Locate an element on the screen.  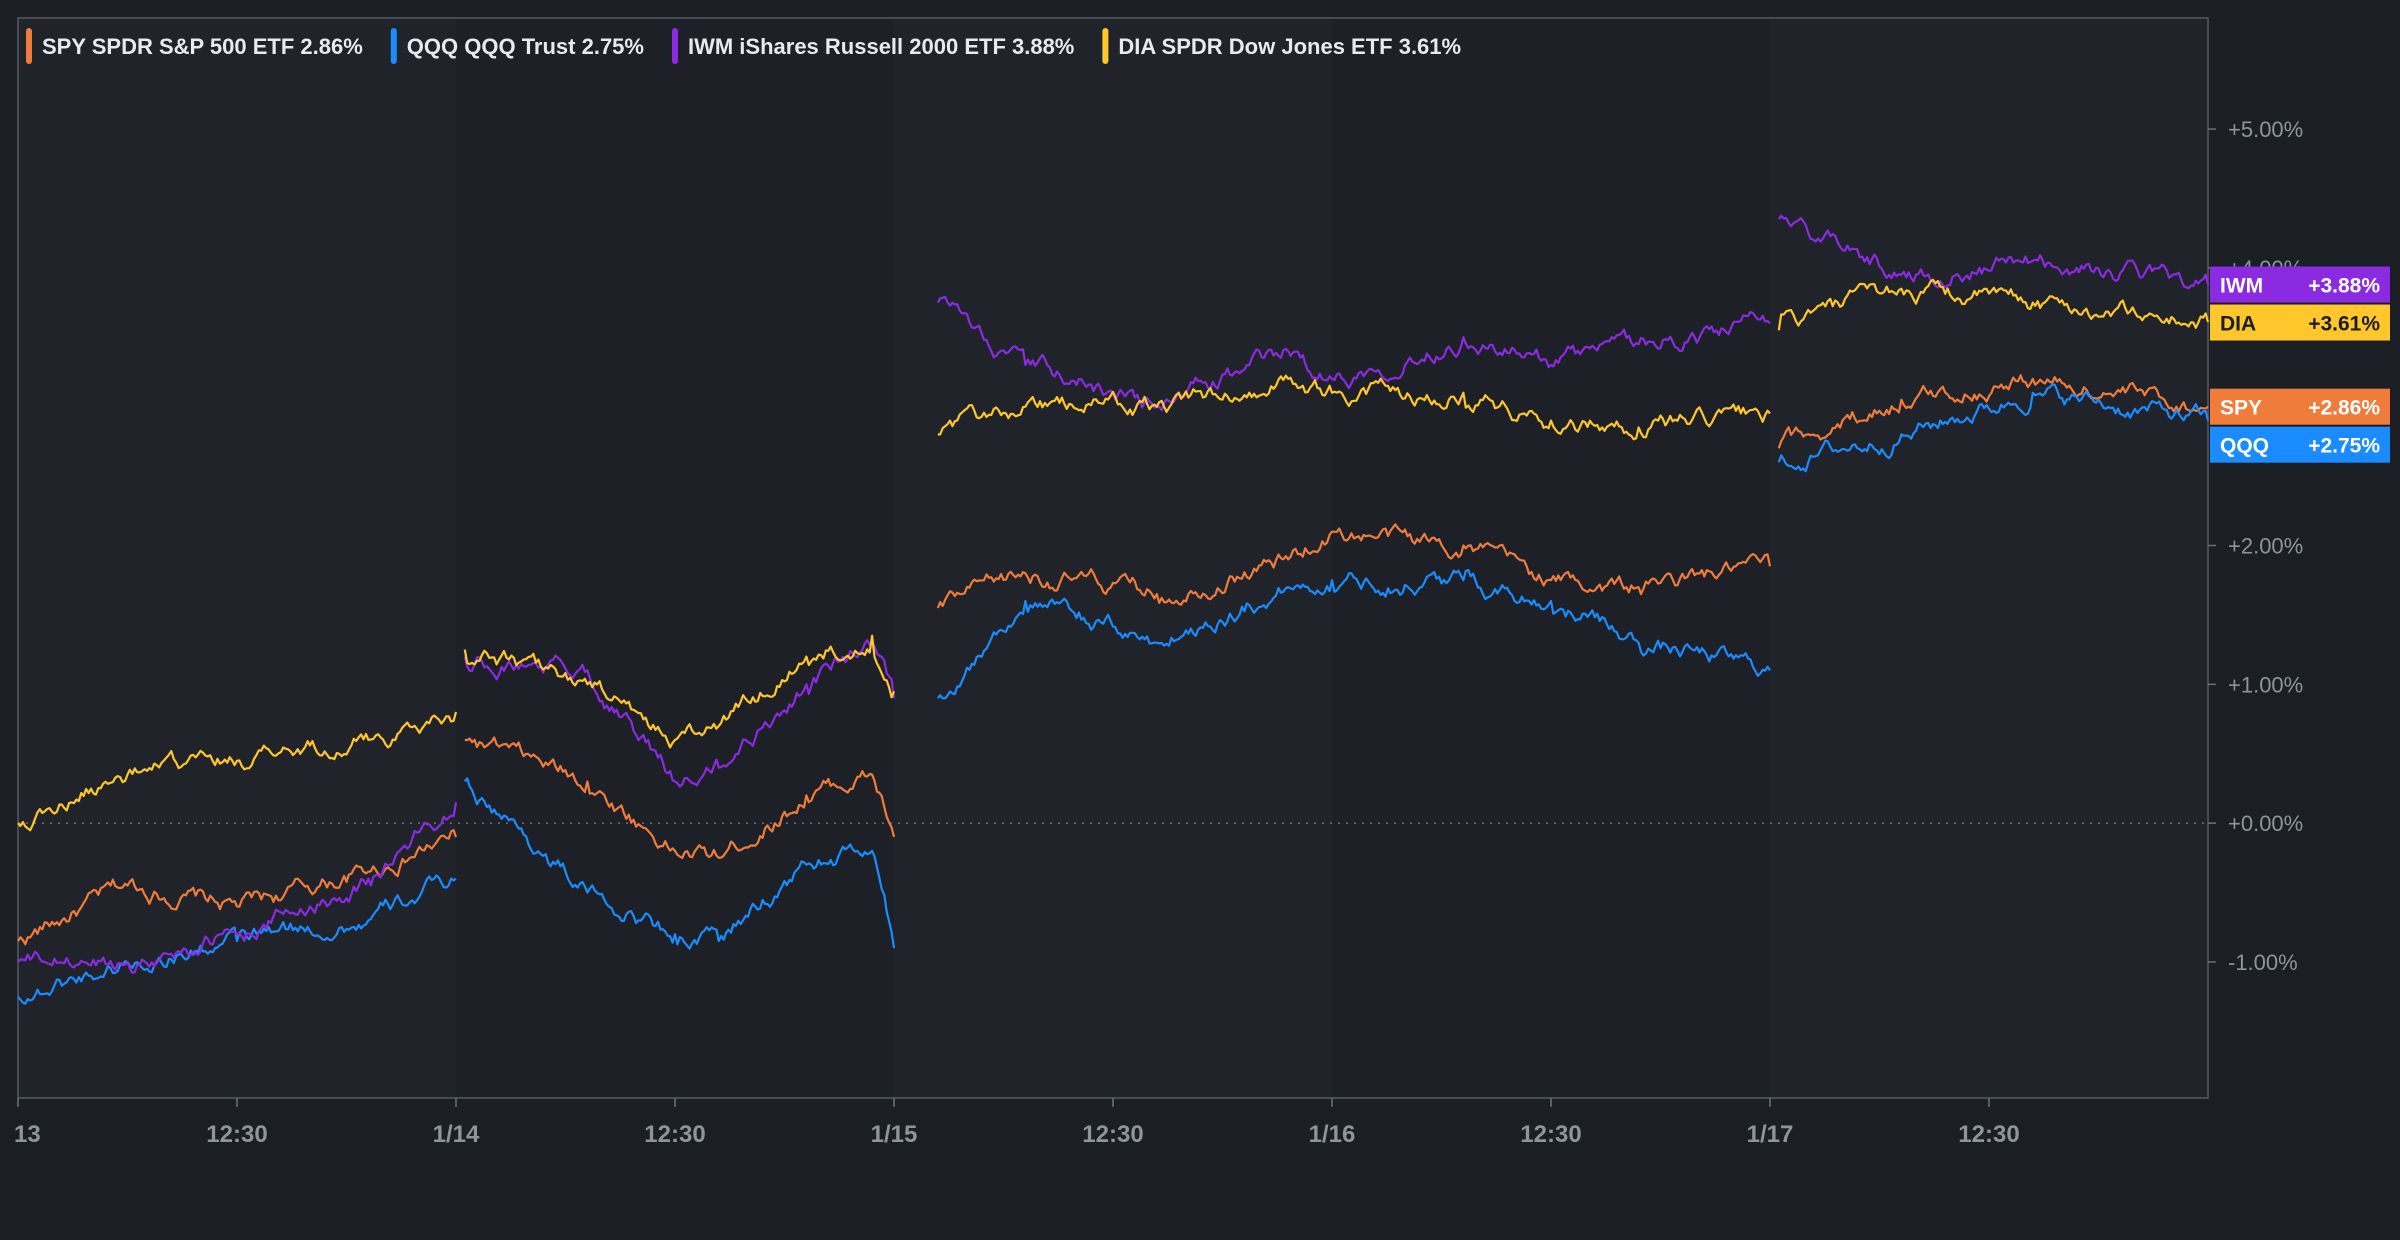
legend-item-dia: DIA SPDR Dow Jones ETF 3.61% is located at coordinates (1281, 46).